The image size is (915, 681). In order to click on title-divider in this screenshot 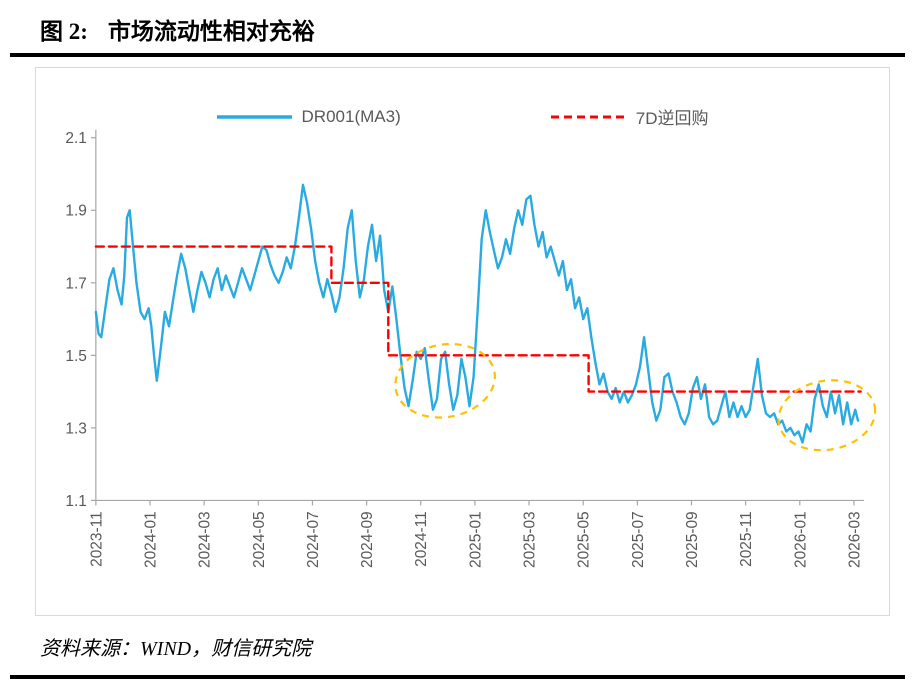, I will do `click(457, 55)`.